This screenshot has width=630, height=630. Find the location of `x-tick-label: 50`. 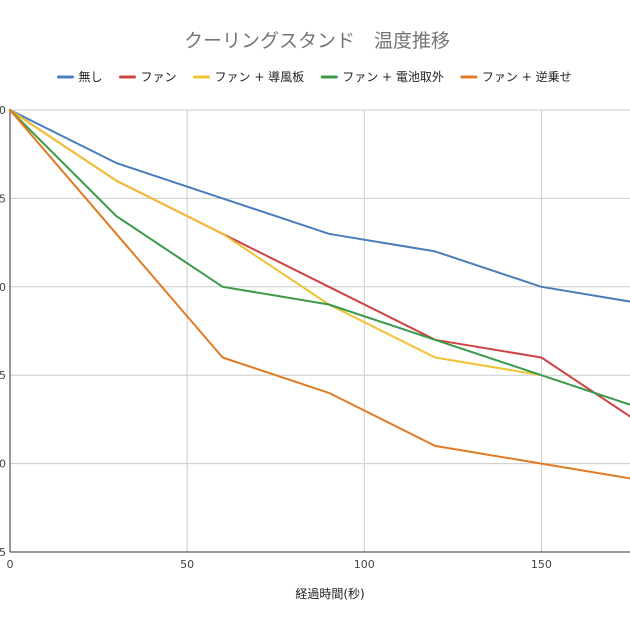

x-tick-label: 50 is located at coordinates (187, 564).